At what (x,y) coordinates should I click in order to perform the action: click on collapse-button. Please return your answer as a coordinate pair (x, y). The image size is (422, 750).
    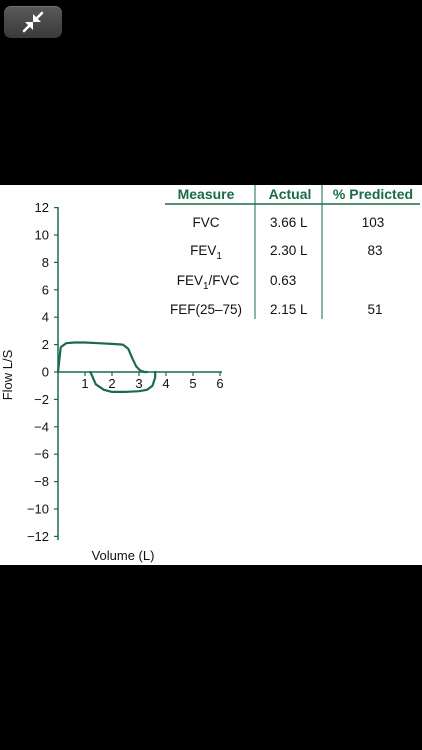
    Looking at the image, I should click on (33, 22).